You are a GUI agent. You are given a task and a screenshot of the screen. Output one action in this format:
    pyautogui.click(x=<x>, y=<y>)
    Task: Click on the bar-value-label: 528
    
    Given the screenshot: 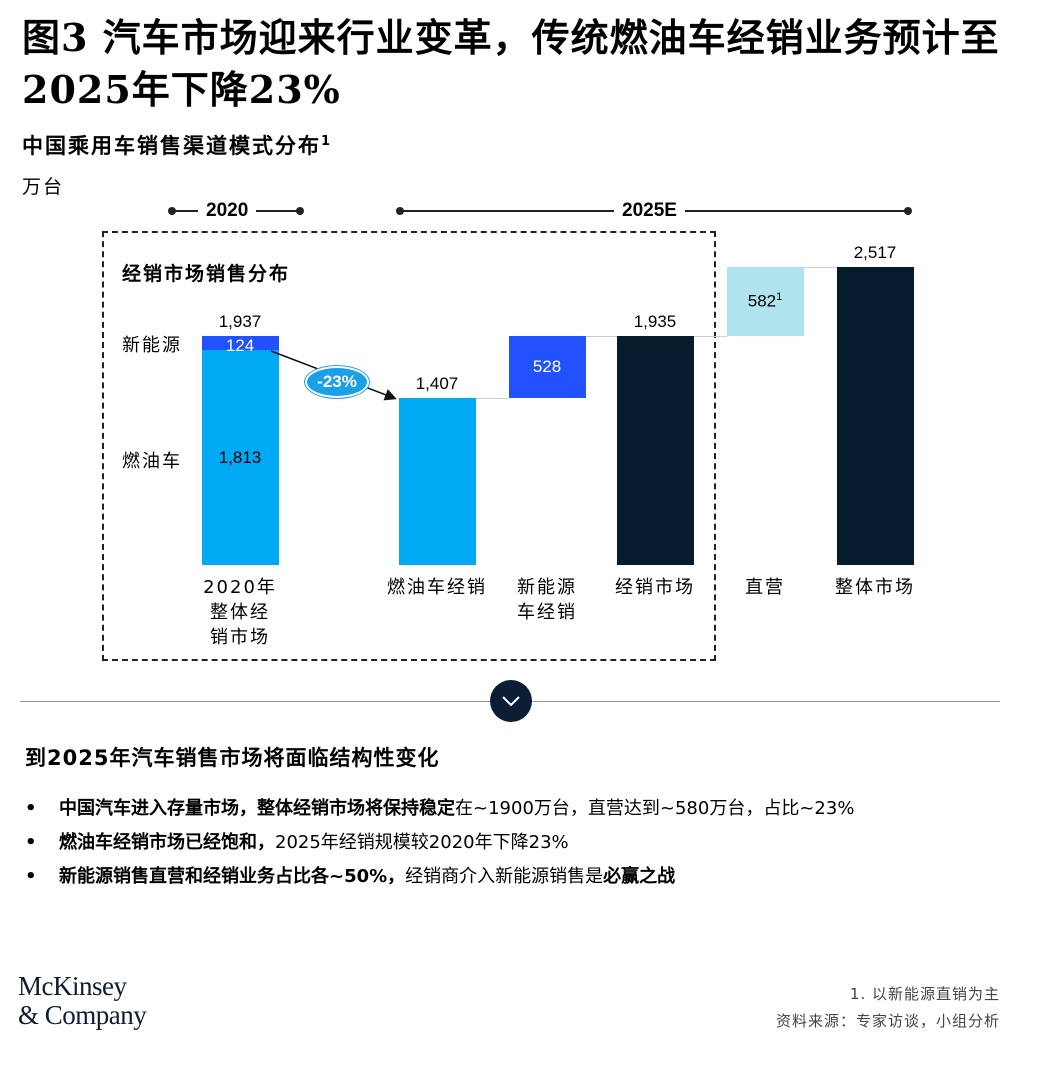 What is the action you would take?
    pyautogui.click(x=547, y=367)
    